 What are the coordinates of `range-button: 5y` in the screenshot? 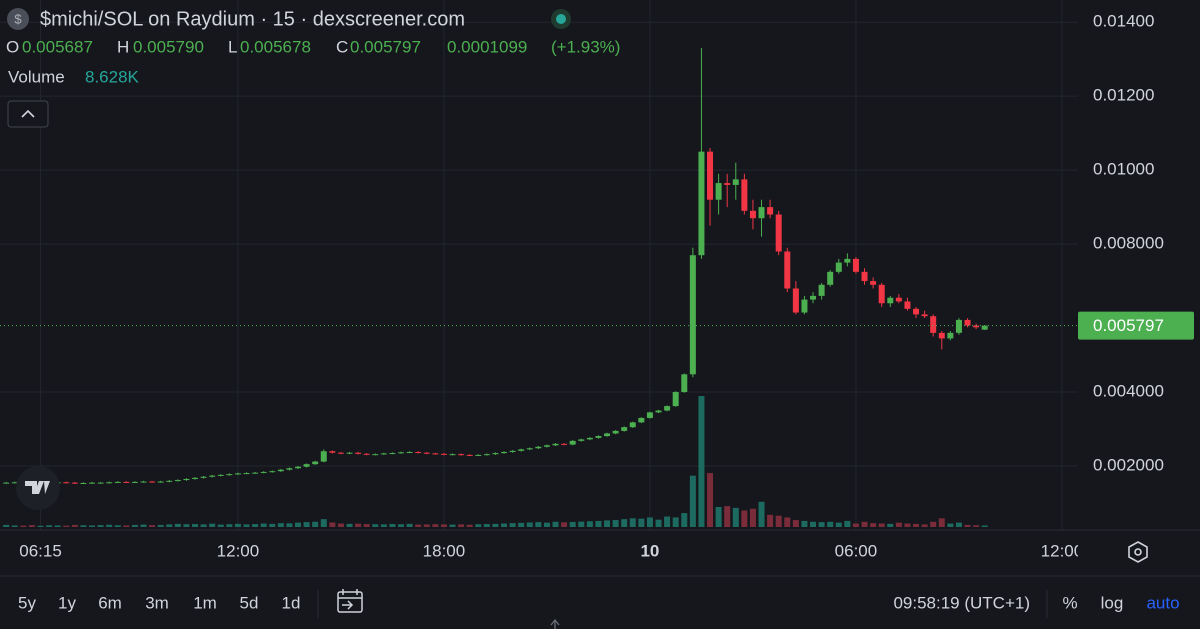 It's located at (27, 602).